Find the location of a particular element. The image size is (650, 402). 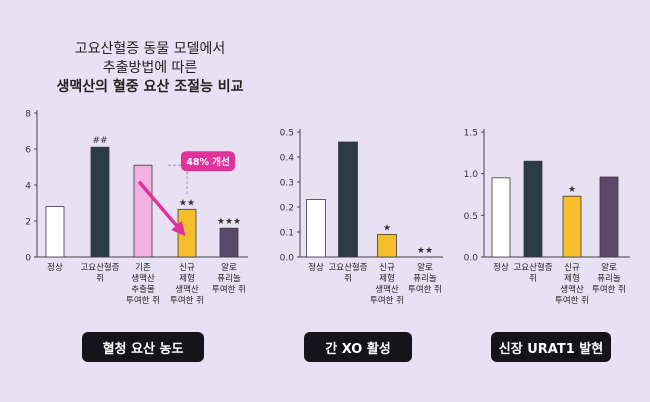

improvement-arrow is located at coordinates (161, 208).